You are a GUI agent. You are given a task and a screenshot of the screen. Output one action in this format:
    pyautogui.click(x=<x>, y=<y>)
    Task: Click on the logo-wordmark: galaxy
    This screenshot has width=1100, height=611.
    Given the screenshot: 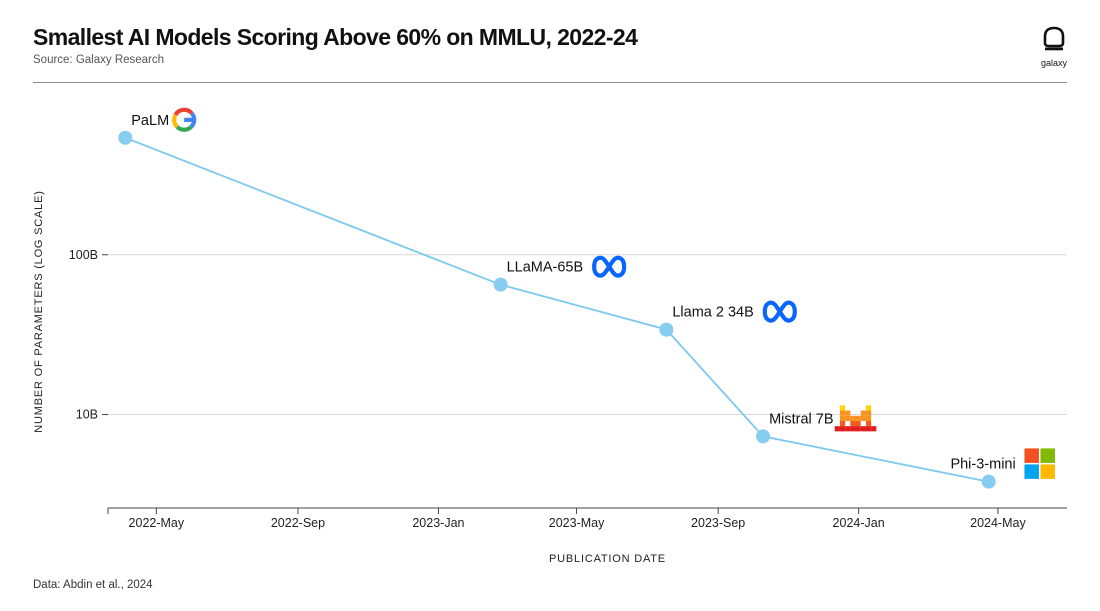 What is the action you would take?
    pyautogui.click(x=1053, y=63)
    